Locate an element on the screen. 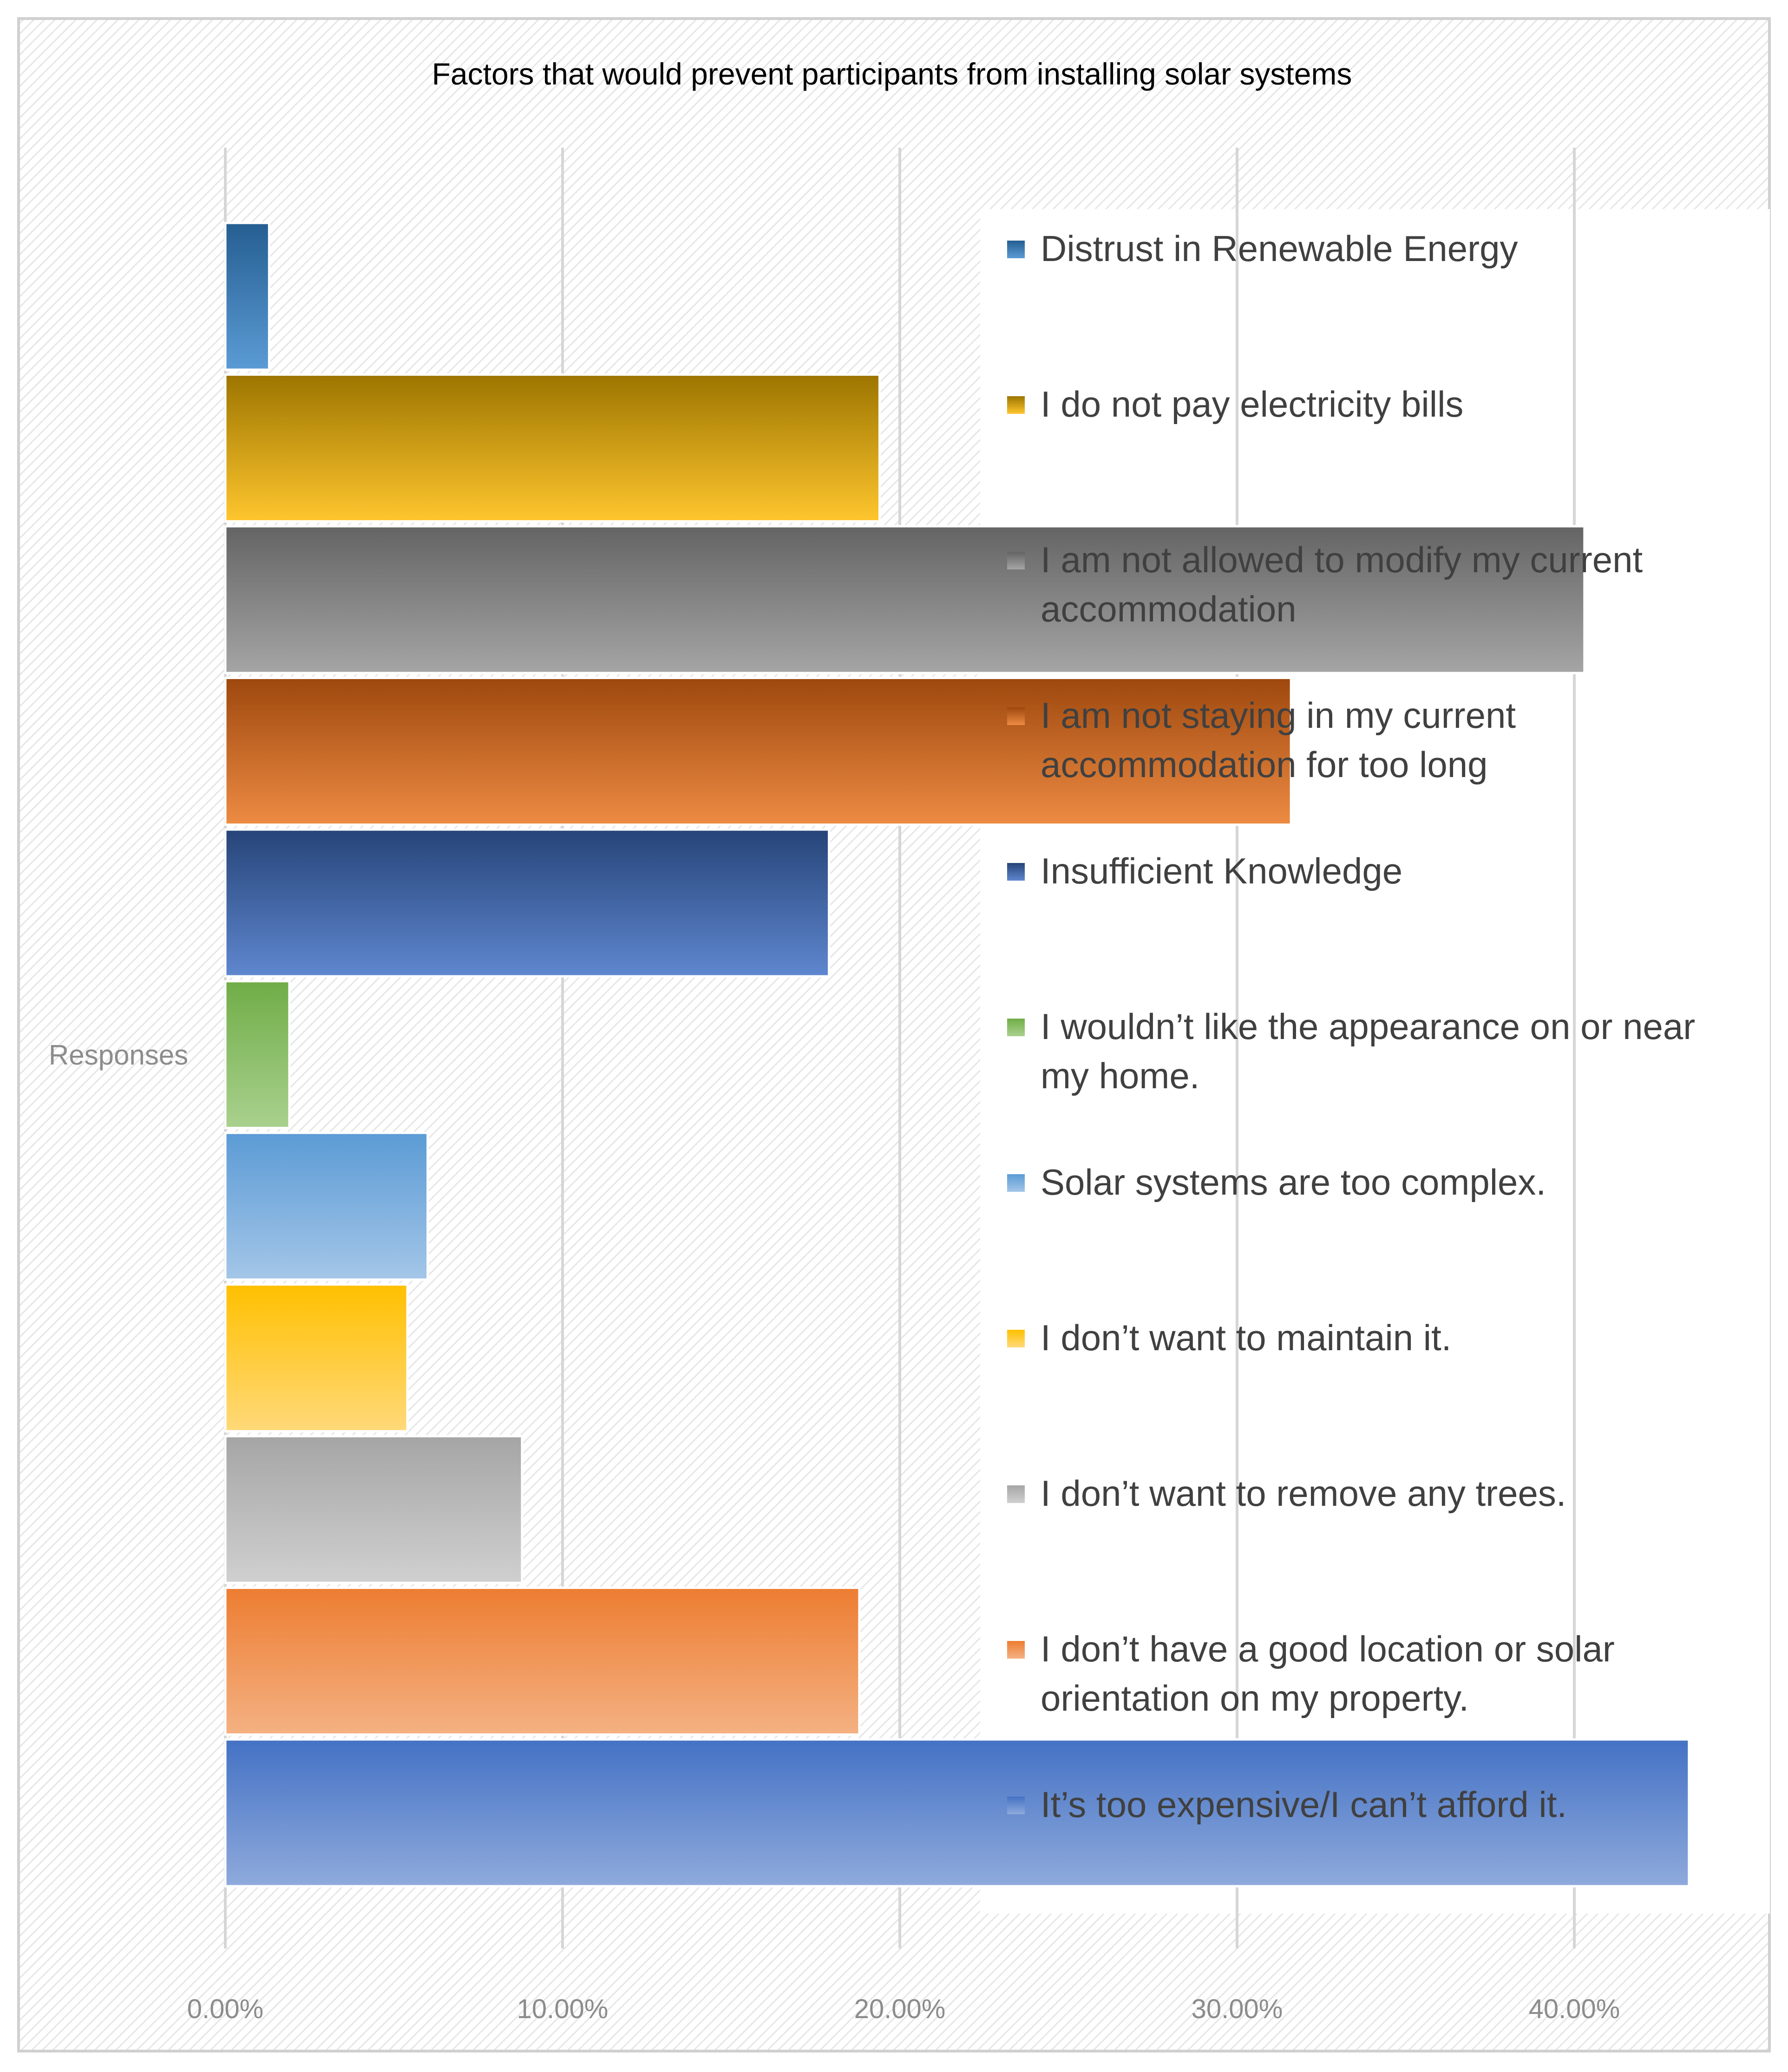 The width and height of the screenshot is (1788, 2072). legend-label: It’s too expensive/I can’t afford it. is located at coordinates (1304, 1804).